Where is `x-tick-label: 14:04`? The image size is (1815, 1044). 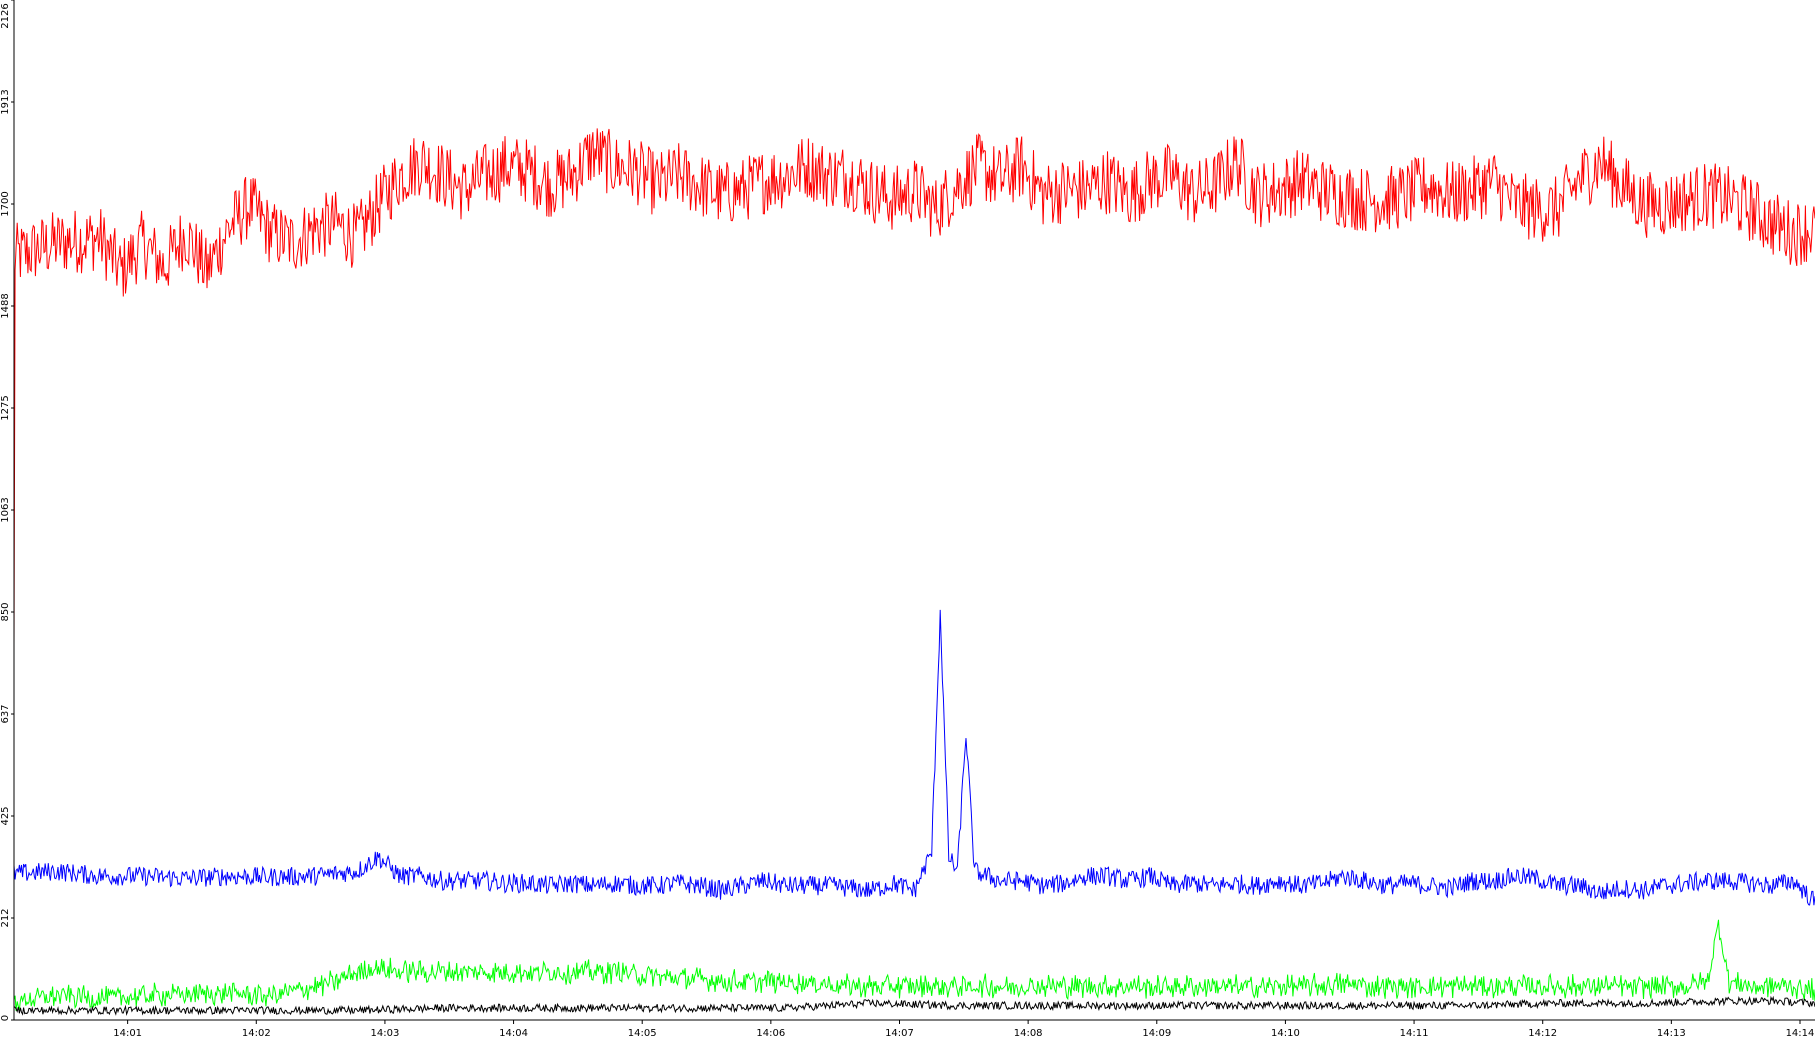 x-tick-label: 14:04 is located at coordinates (513, 1033).